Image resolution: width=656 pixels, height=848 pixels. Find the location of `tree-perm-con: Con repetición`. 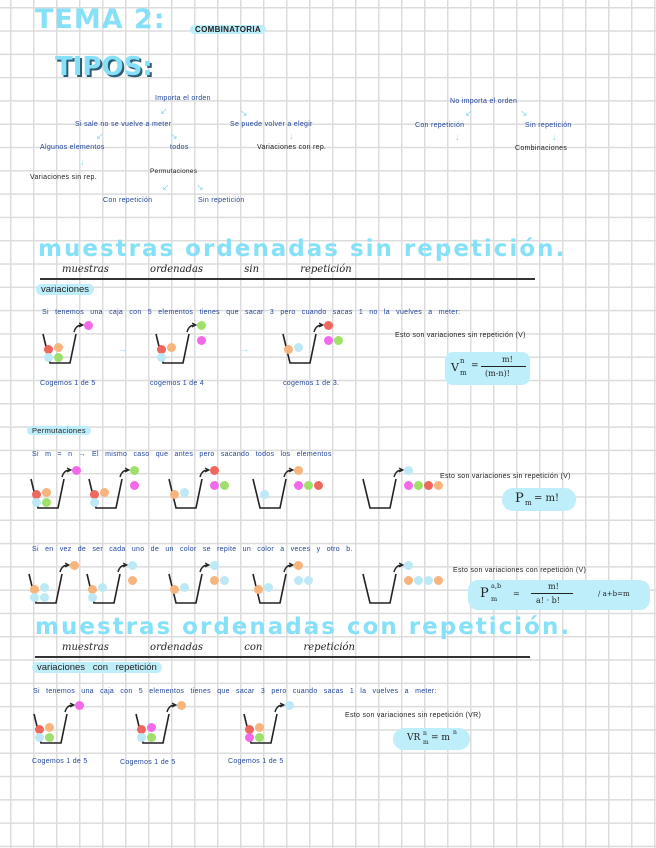

tree-perm-con: Con repetición is located at coordinates (128, 200).